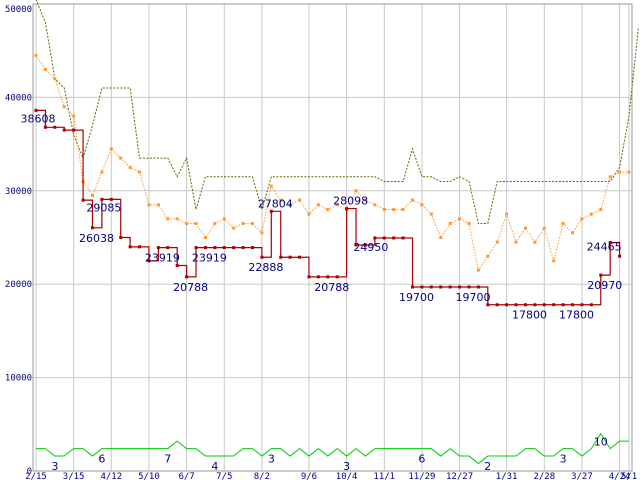 The width and height of the screenshot is (640, 480). Describe the element at coordinates (149, 476) in the screenshot. I see `x-tick-label: 5/10` at that location.